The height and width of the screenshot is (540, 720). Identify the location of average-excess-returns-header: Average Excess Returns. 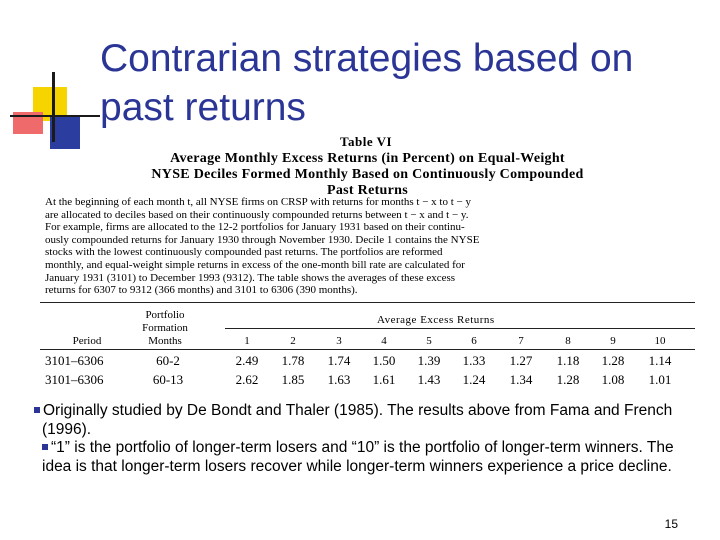
(436, 320).